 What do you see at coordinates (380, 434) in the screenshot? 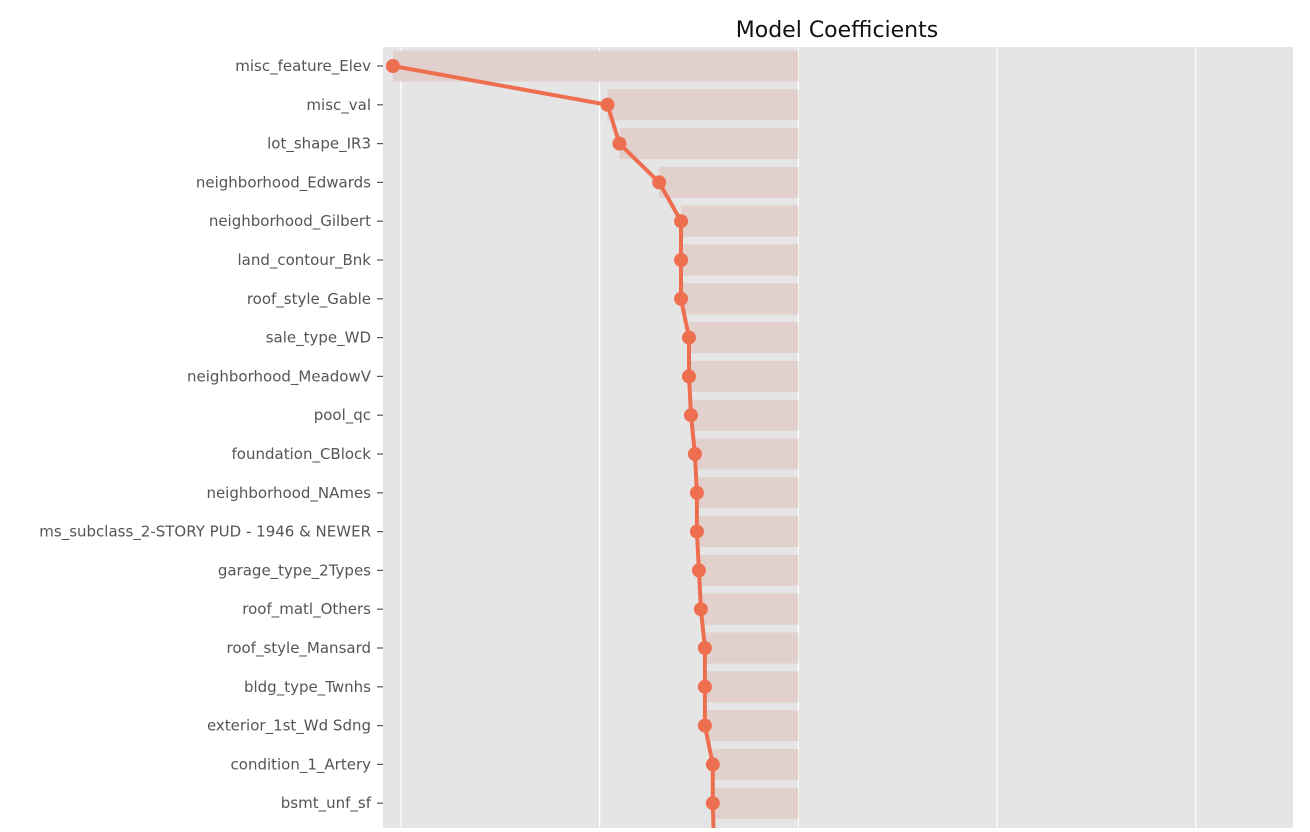
I see `y-axis-ticks` at bounding box center [380, 434].